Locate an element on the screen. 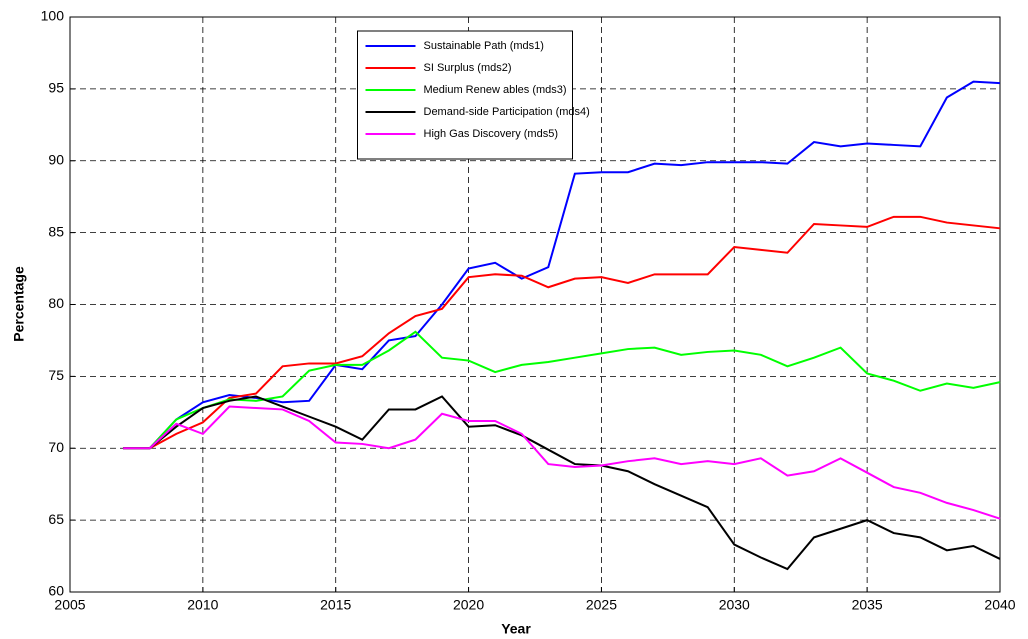 This screenshot has height=639, width=1028. legend-box is located at coordinates (465, 95).